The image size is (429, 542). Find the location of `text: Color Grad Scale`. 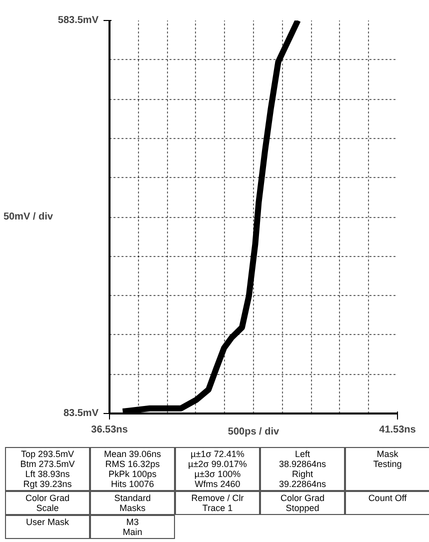

text: Color Grad Scale is located at coordinates (47, 503).